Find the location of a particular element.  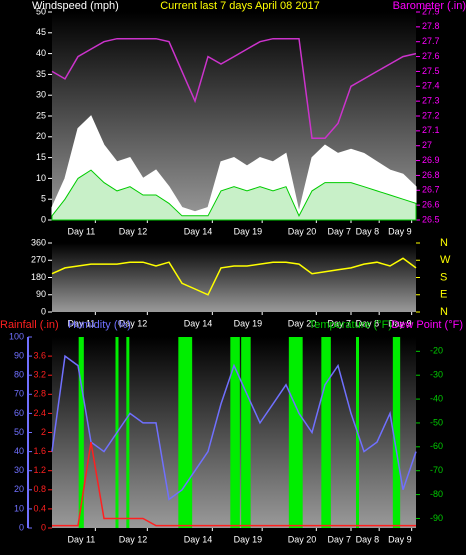

y2-tick-label: -80 is located at coordinates (436, 494).